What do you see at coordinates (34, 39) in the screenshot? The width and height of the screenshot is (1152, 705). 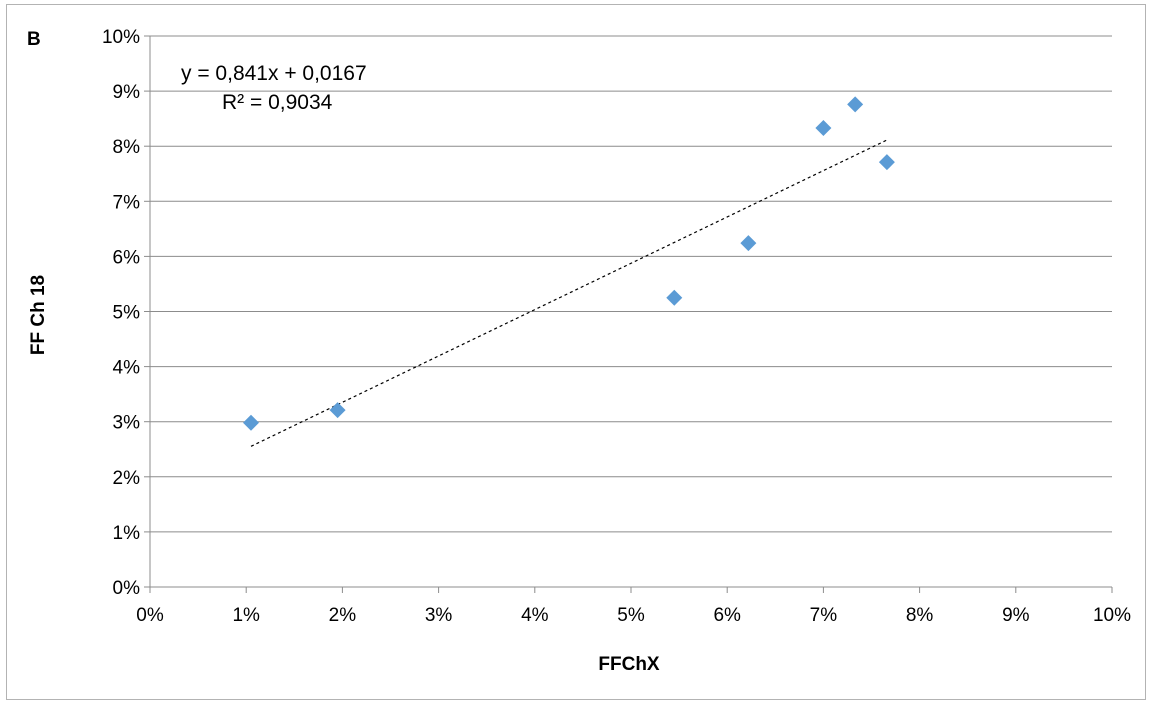 I see `panel-label: B` at bounding box center [34, 39].